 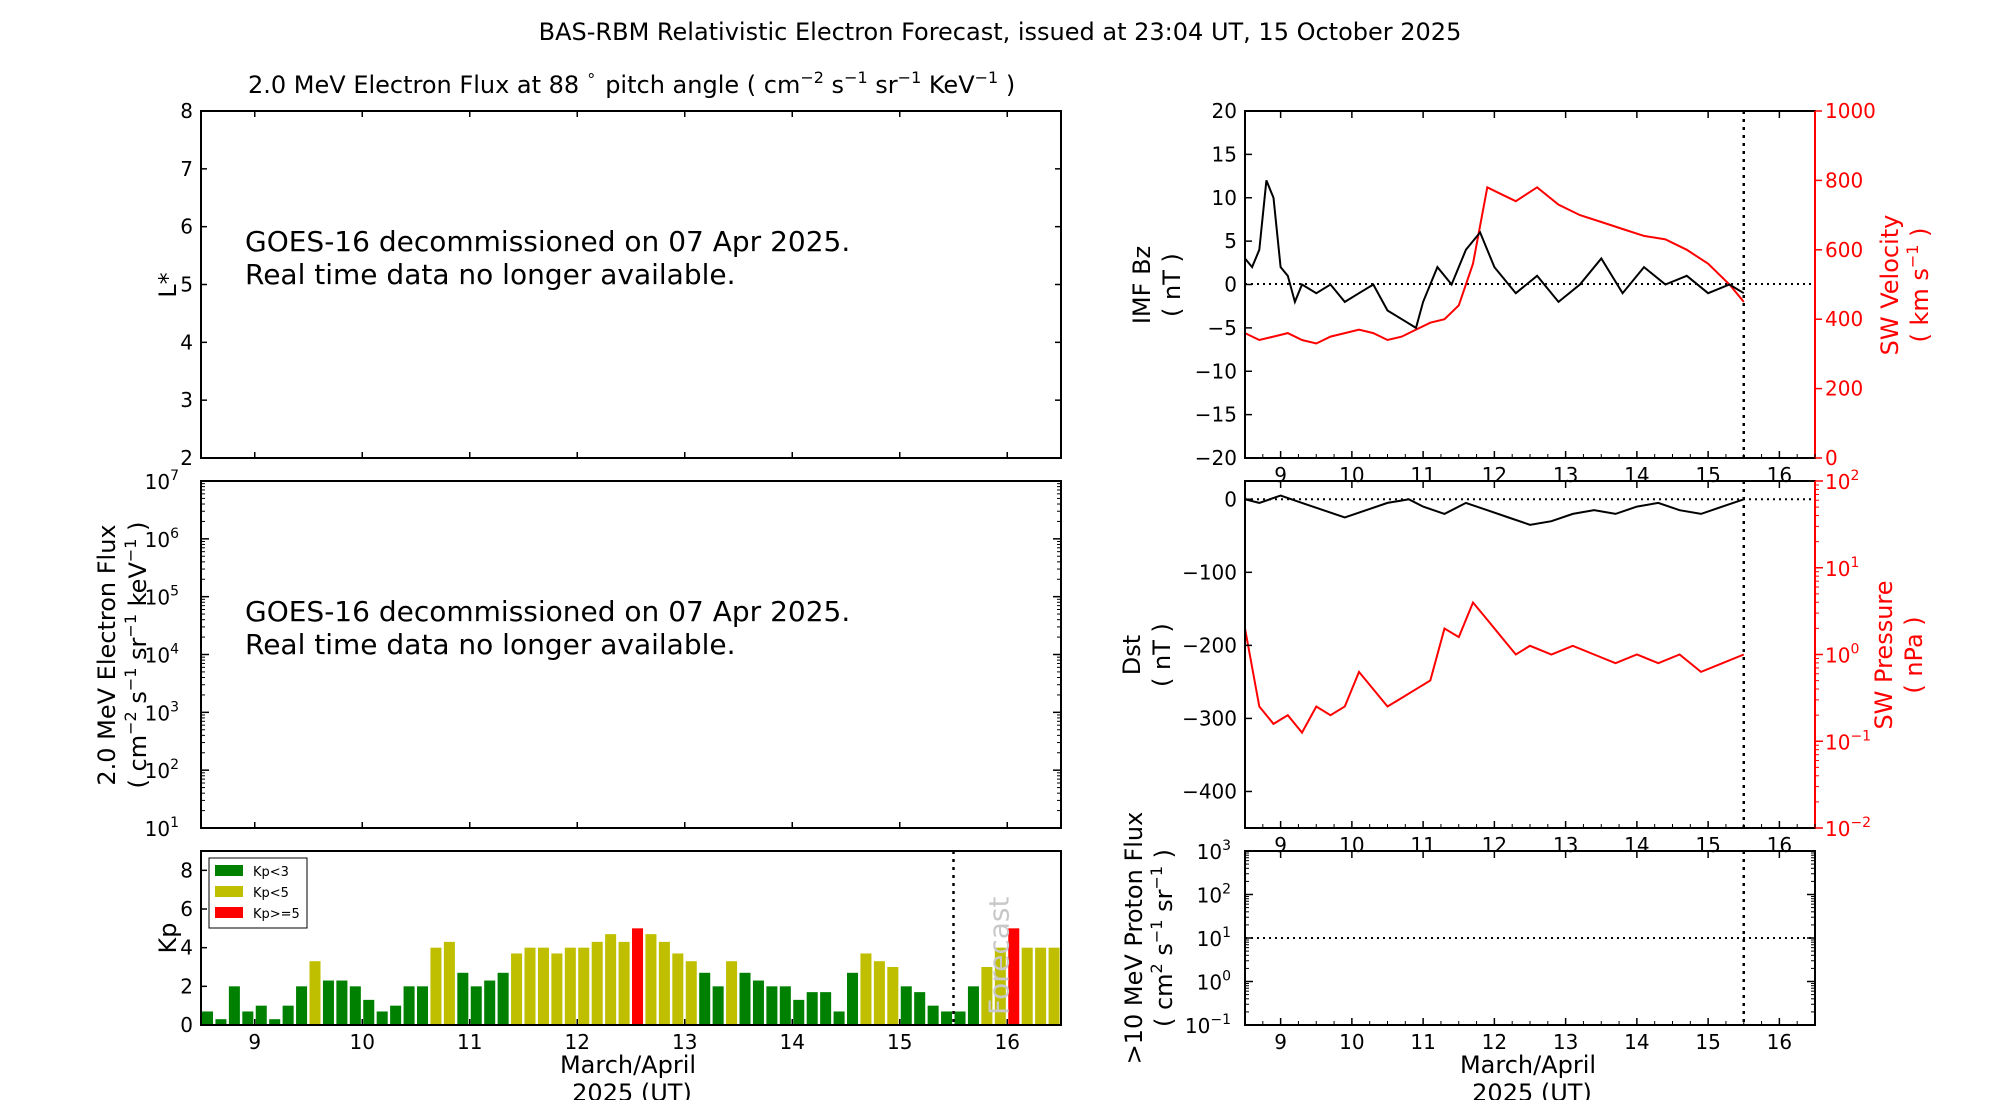 What do you see at coordinates (186, 342) in the screenshot?
I see `lstar-ytick-label: 4` at bounding box center [186, 342].